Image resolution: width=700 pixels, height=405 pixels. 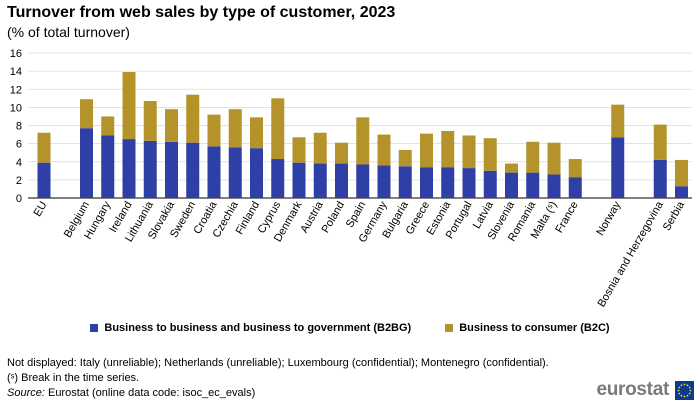 I want to click on legend-swatch-b2c, so click(x=449, y=328).